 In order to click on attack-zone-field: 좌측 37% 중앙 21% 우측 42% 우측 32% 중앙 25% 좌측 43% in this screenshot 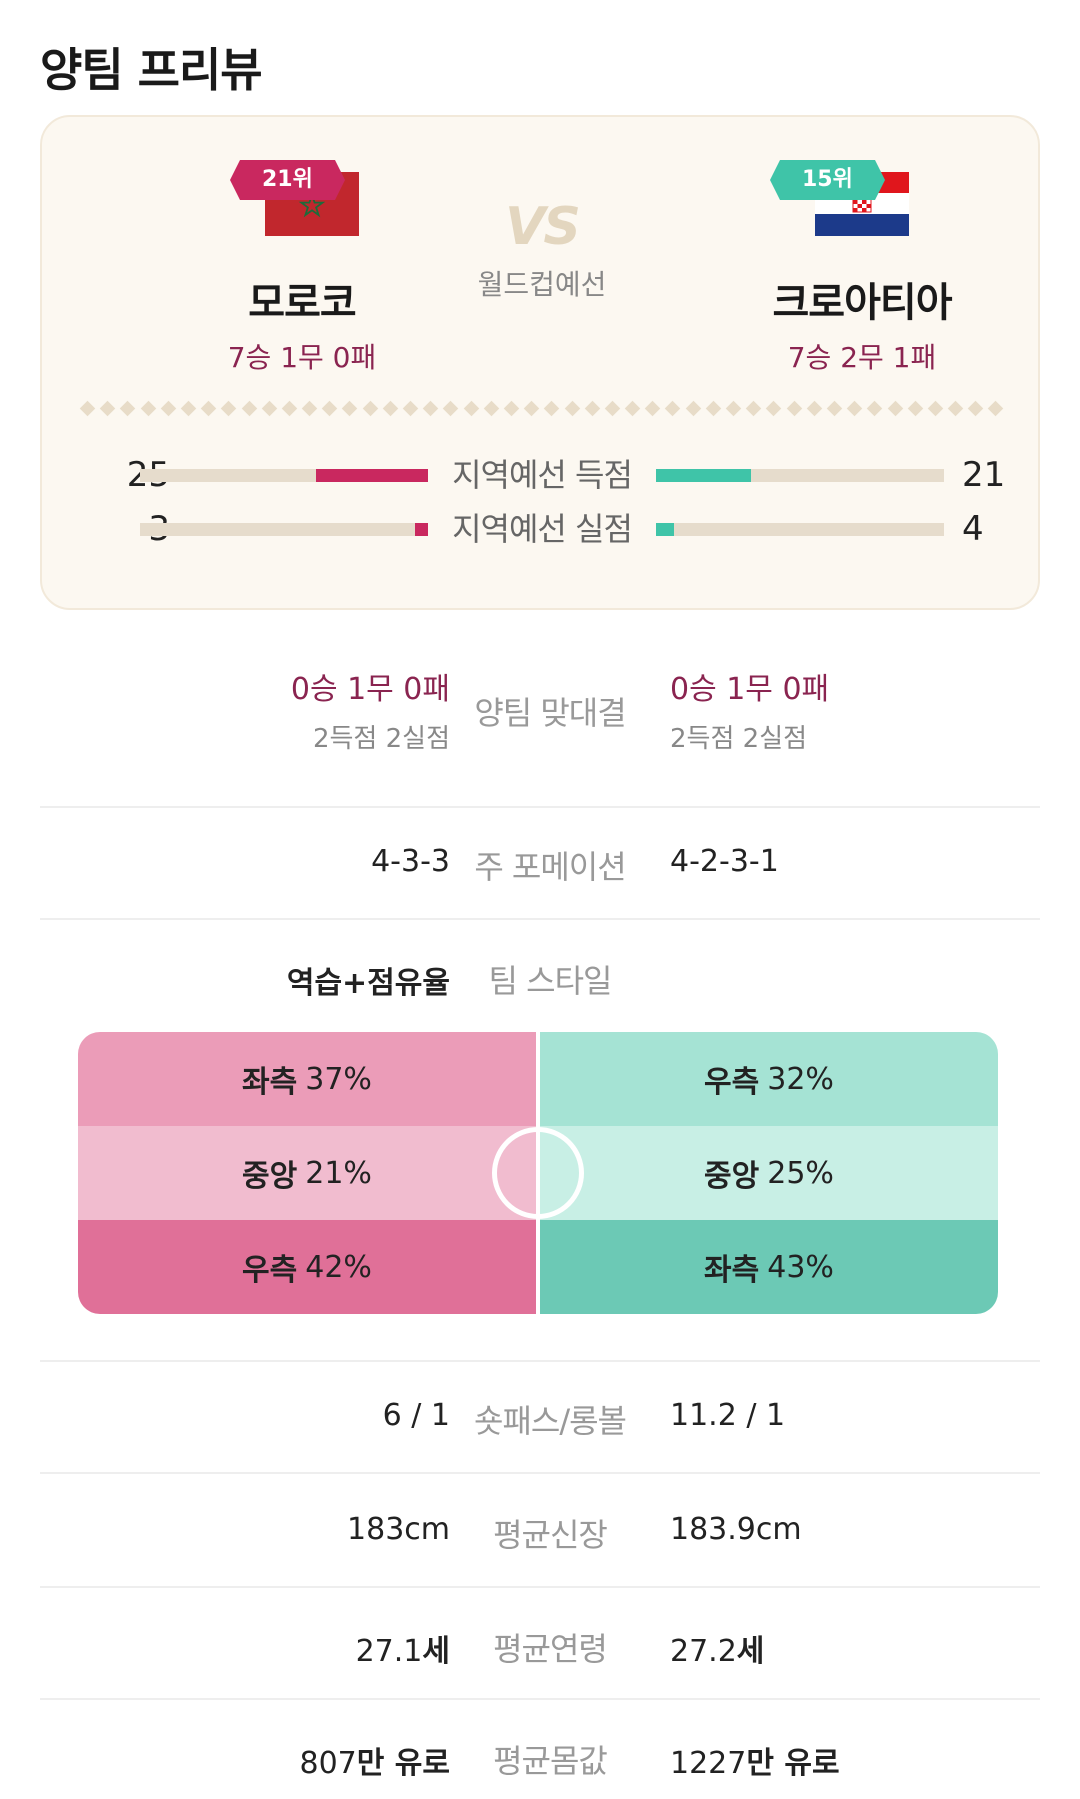, I will do `click(538, 1173)`.